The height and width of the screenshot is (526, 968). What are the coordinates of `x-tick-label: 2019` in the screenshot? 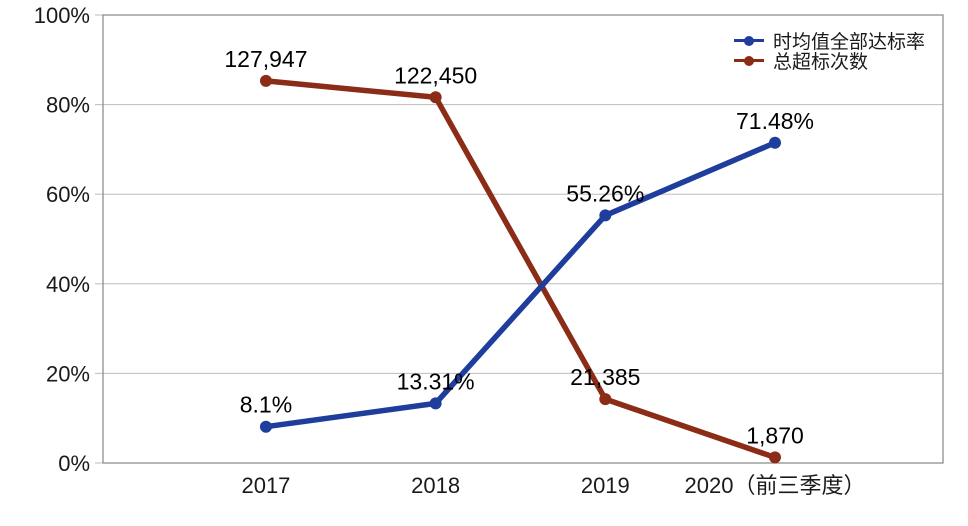 It's located at (605, 485).